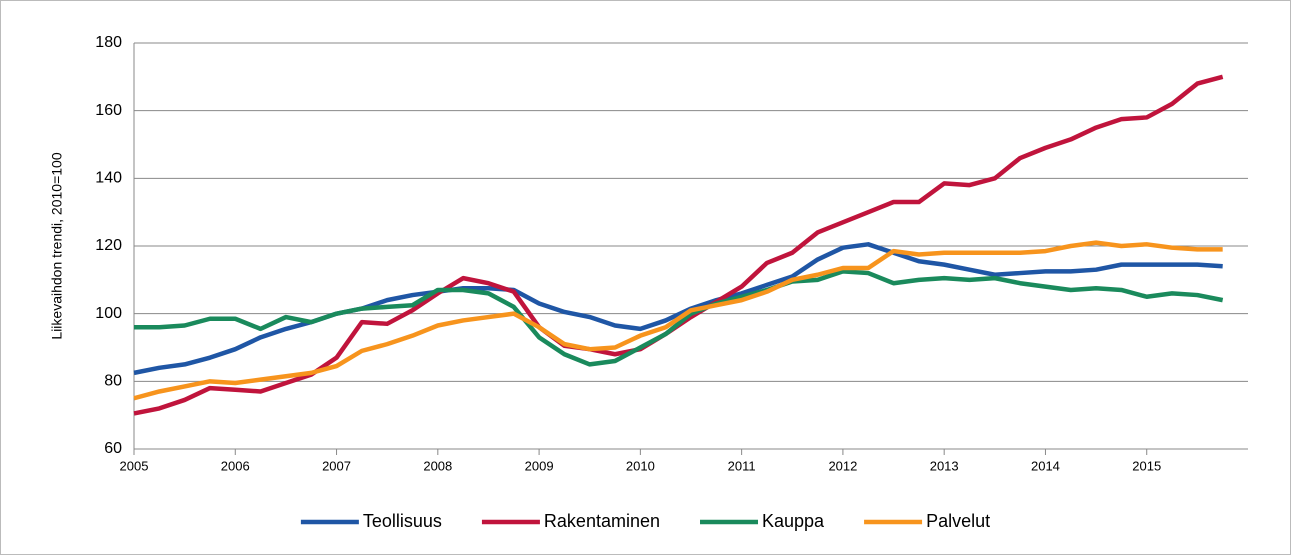 This screenshot has width=1291, height=555. What do you see at coordinates (108, 178) in the screenshot?
I see `y-tick-label: 140` at bounding box center [108, 178].